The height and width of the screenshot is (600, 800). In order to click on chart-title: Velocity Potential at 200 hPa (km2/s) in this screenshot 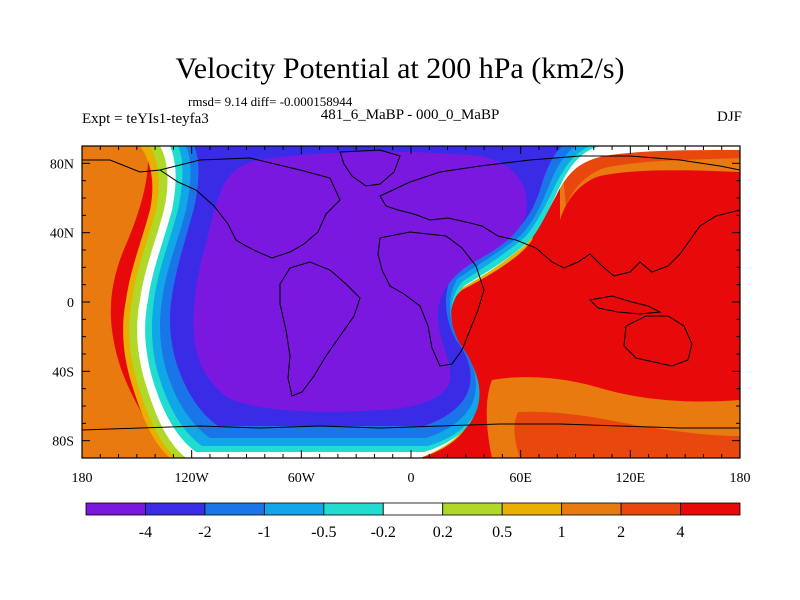, I will do `click(400, 68)`.